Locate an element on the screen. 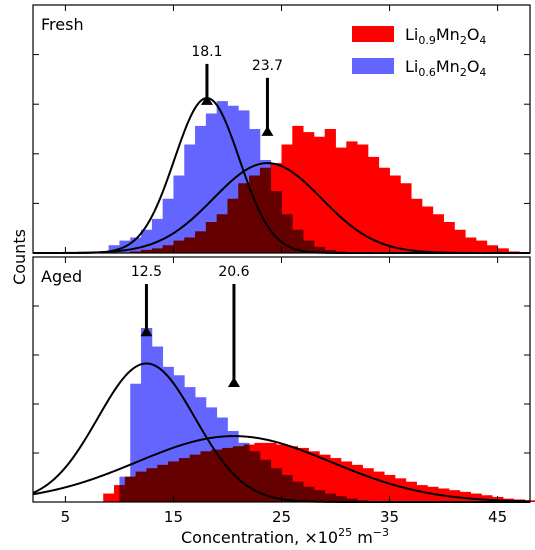 This screenshot has width=535, height=550. annotation-label-1: 23.7 is located at coordinates (267, 66).